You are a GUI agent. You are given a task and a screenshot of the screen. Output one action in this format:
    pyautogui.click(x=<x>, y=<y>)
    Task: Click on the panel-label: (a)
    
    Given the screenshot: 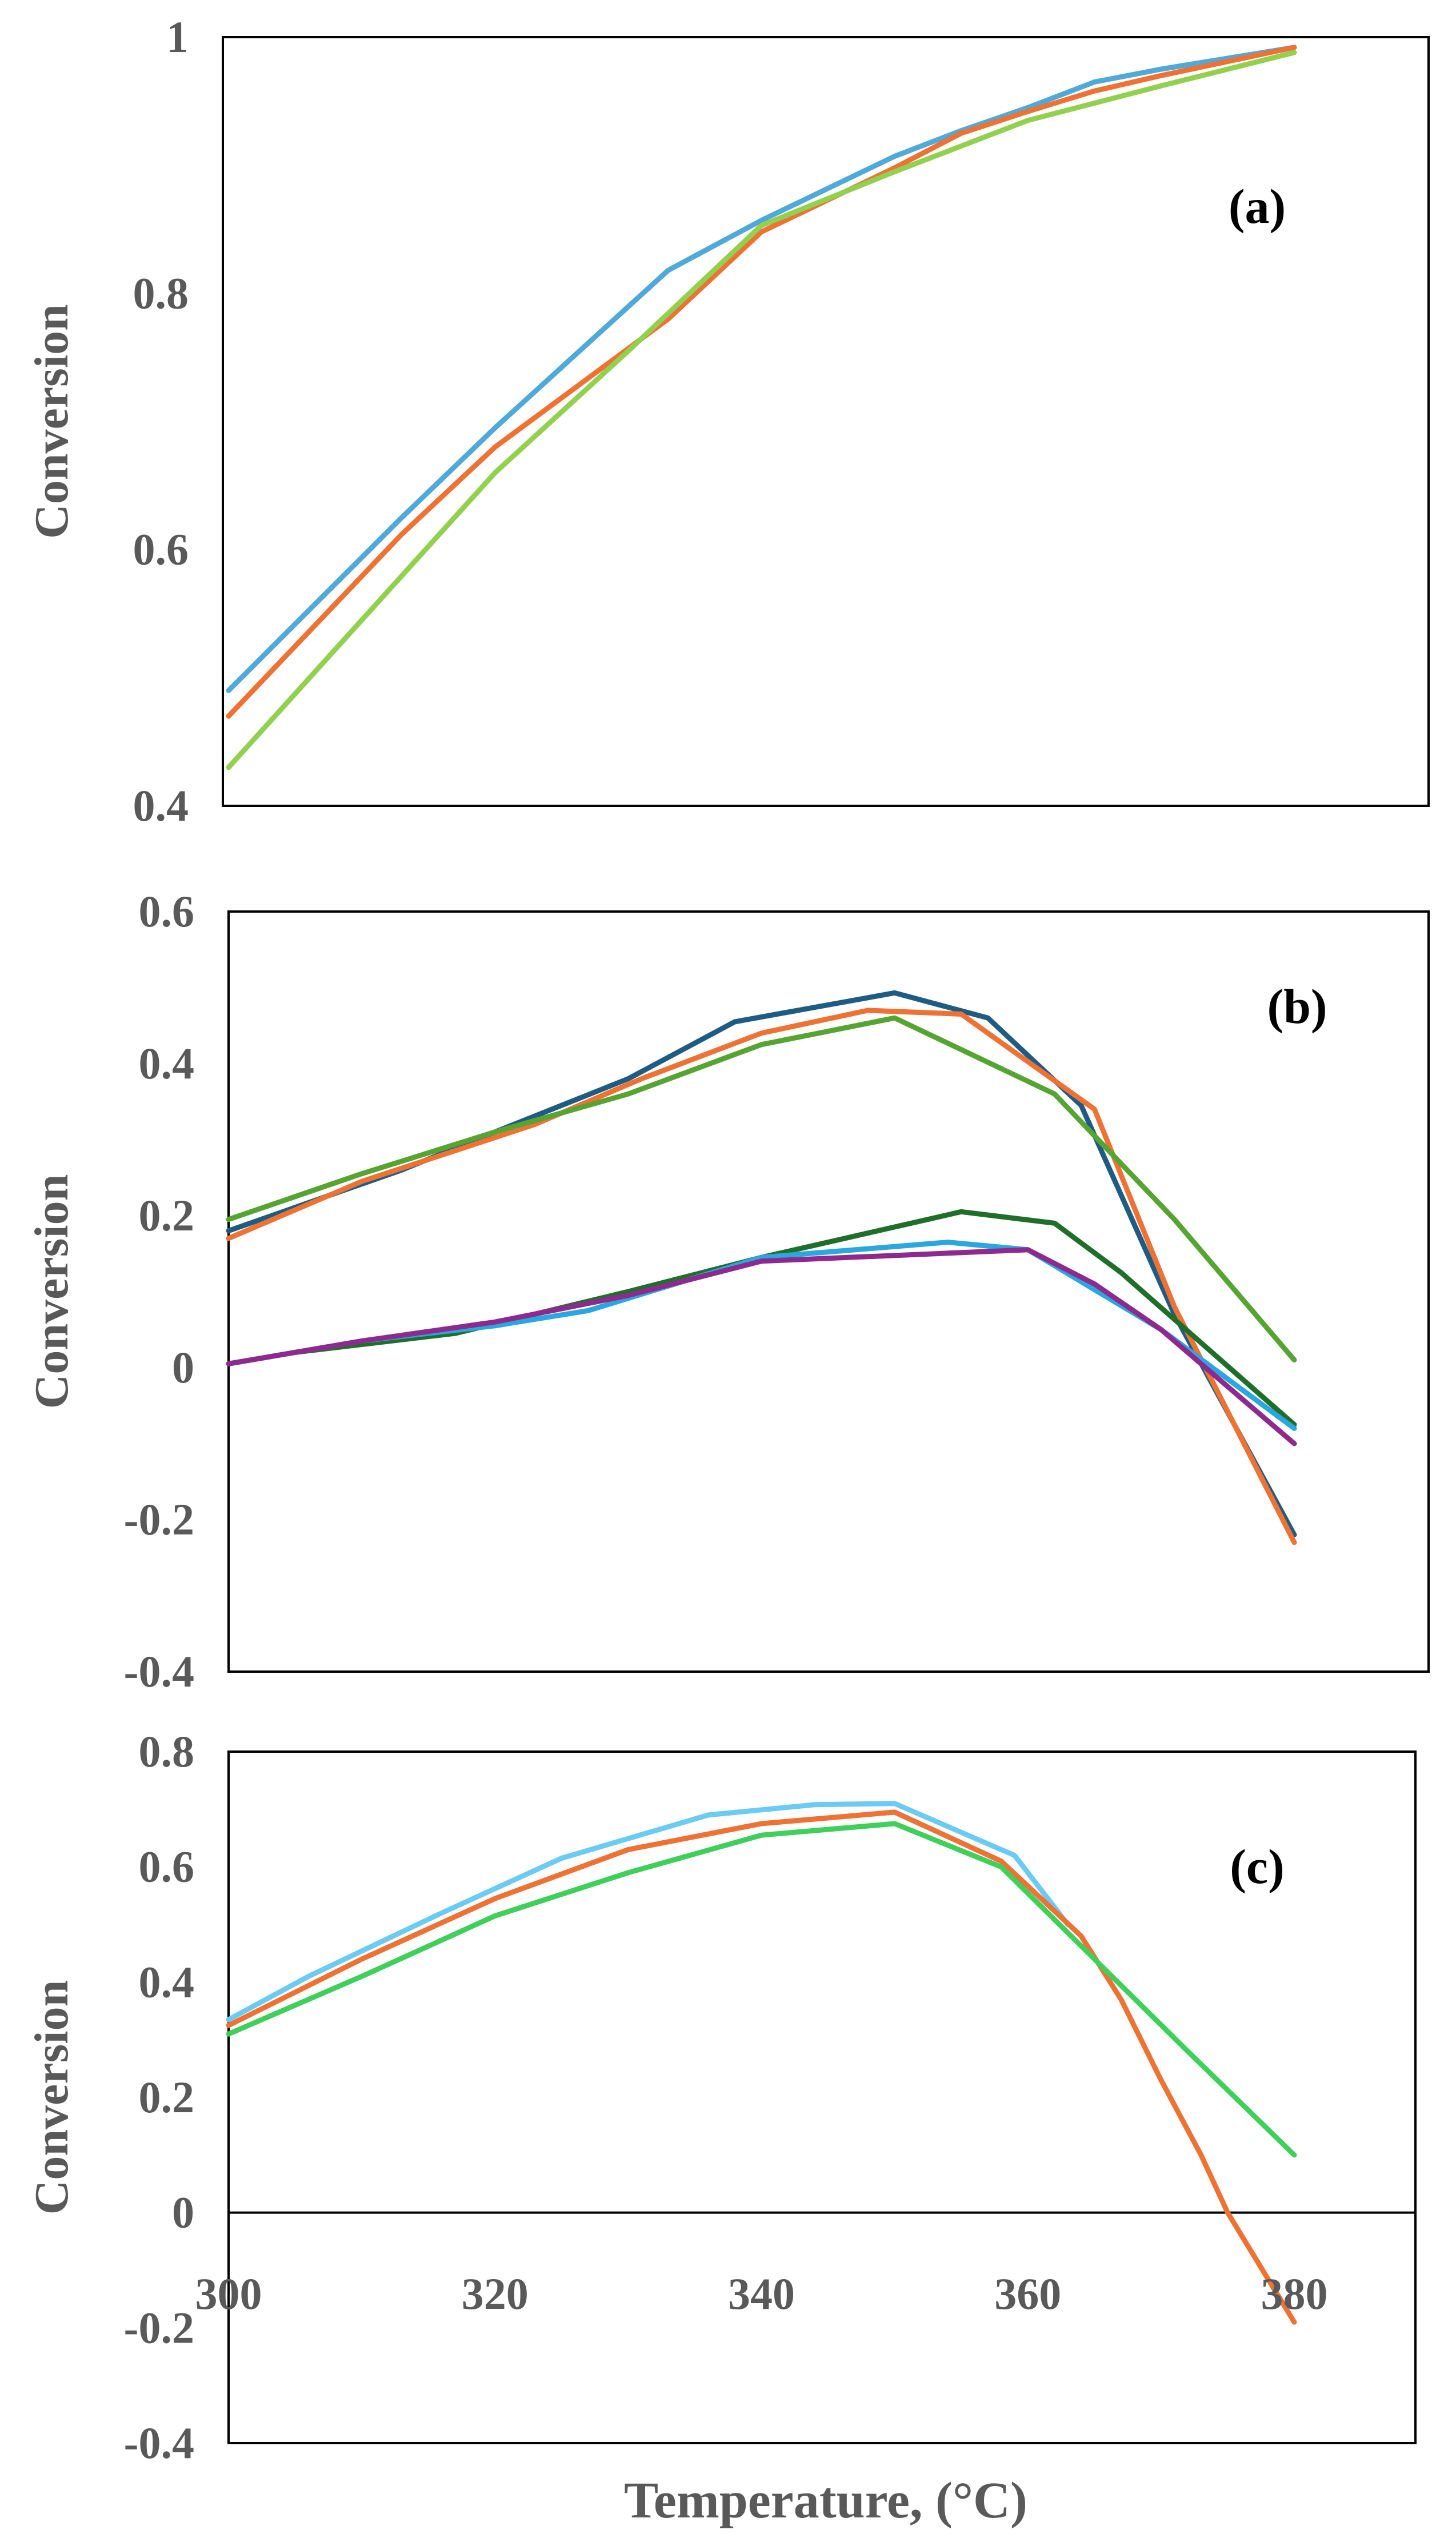 What is the action you would take?
    pyautogui.click(x=1257, y=206)
    